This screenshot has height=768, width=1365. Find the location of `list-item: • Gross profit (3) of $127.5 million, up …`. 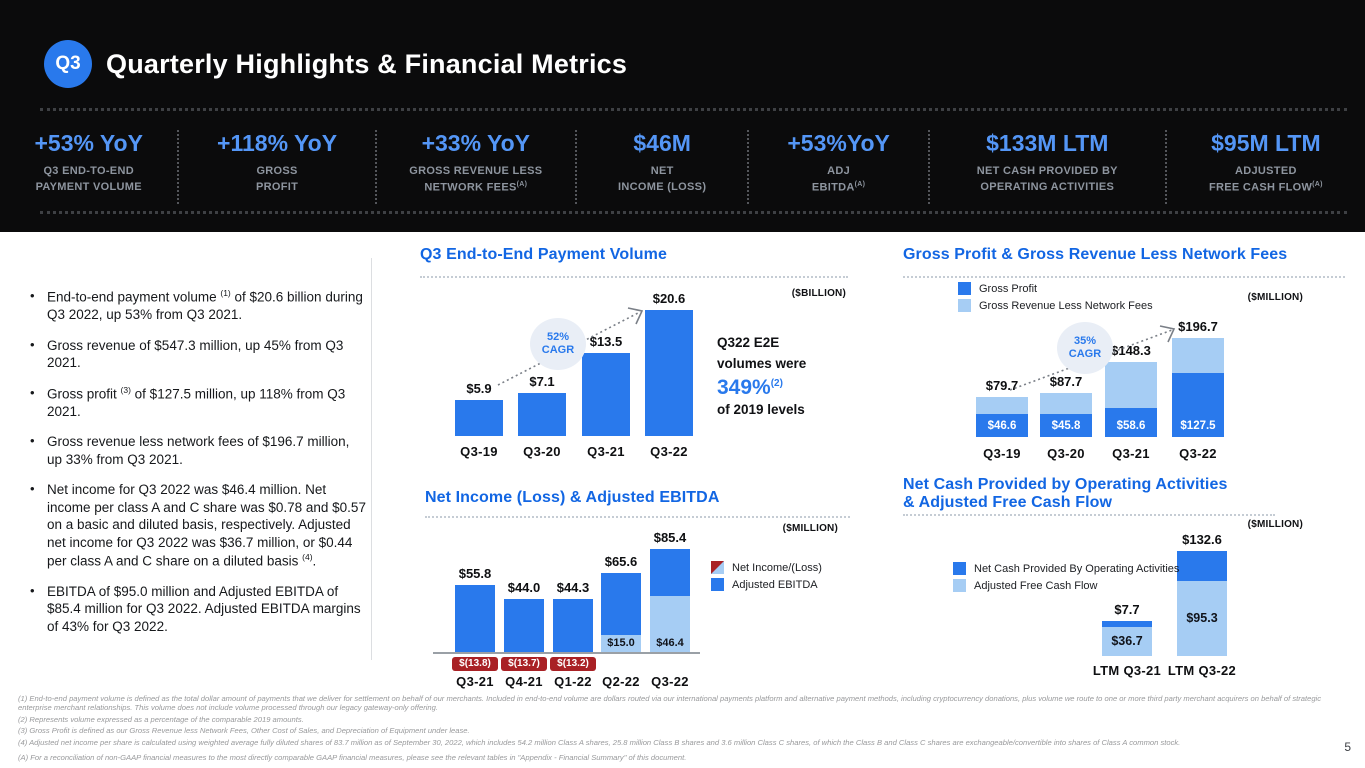

list-item: • Gross profit (3) of $127.5 million, up … is located at coordinates (198, 403).